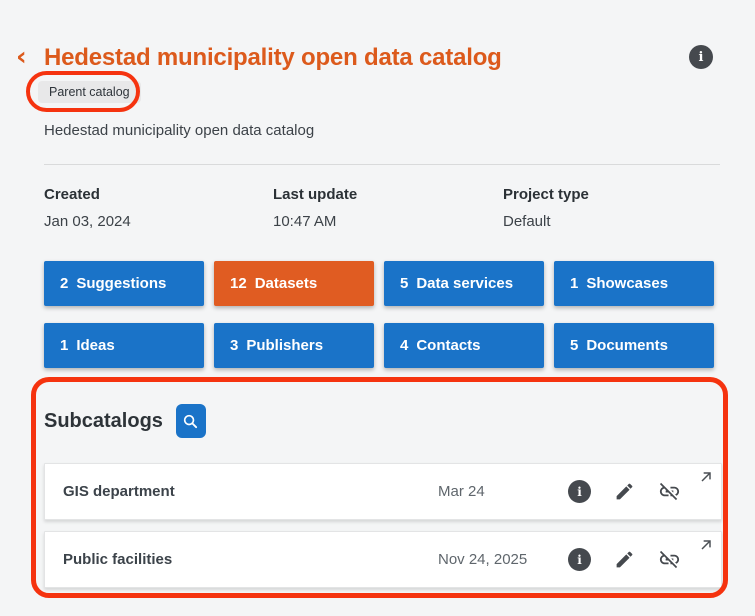  I want to click on stat-label: Contacts, so click(448, 345).